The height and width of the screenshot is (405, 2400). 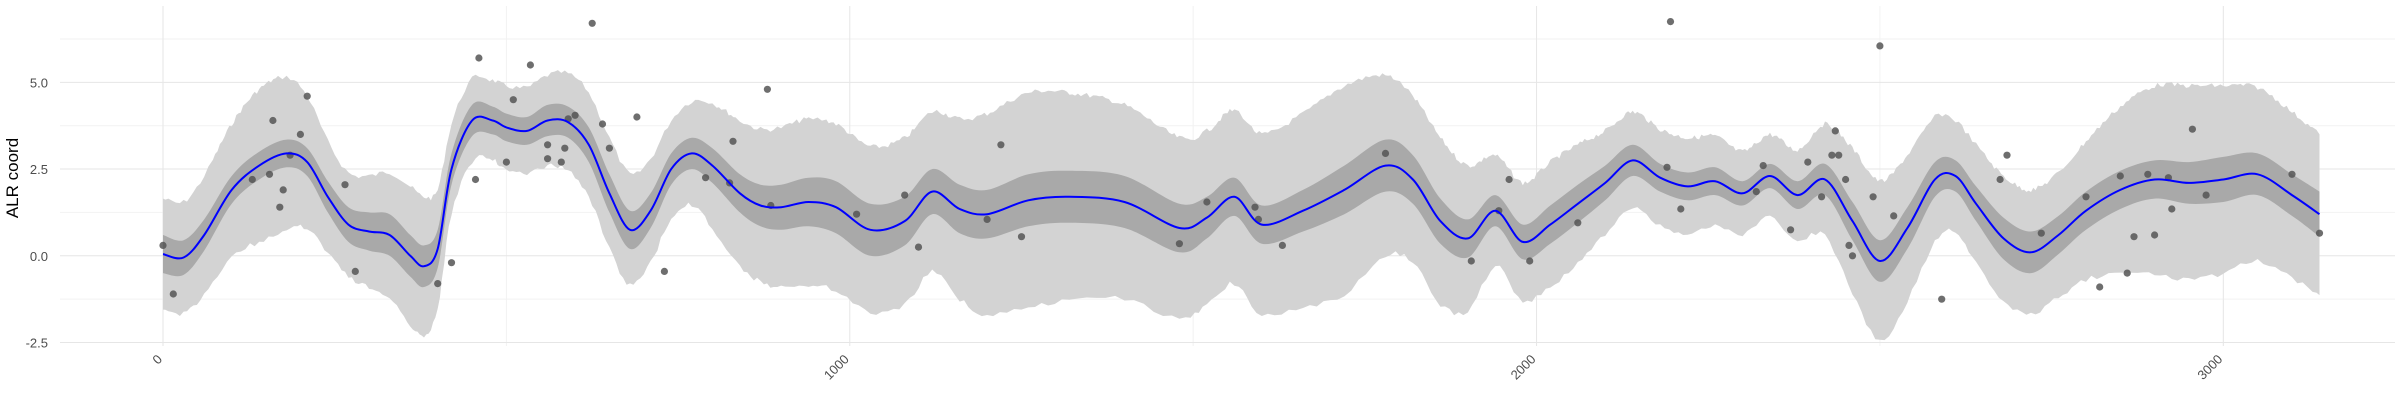 What do you see at coordinates (37, 212) in the screenshot?
I see `y-axis-tick-labels: -2.5 0.0 2.5 5.0` at bounding box center [37, 212].